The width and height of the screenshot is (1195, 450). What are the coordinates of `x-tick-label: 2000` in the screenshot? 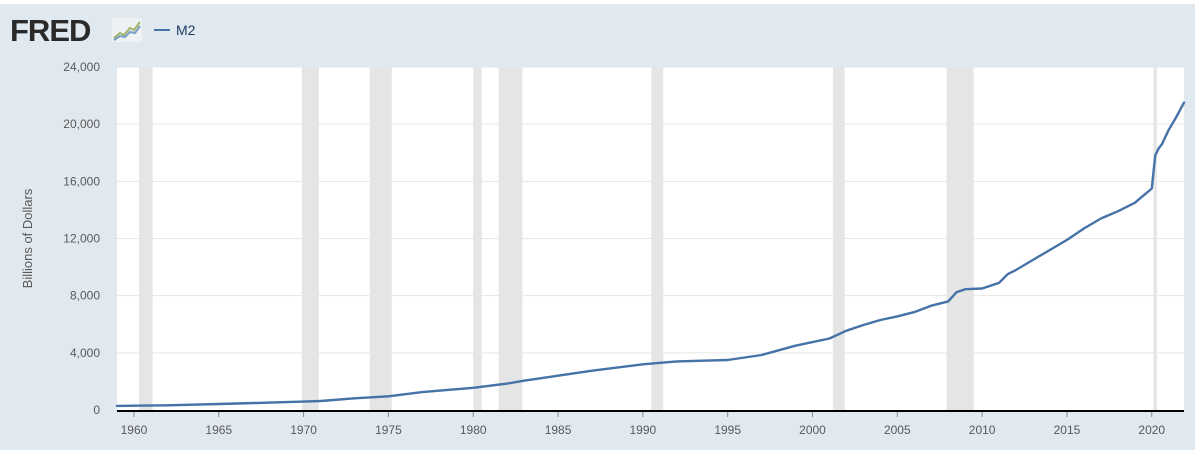 It's located at (812, 430).